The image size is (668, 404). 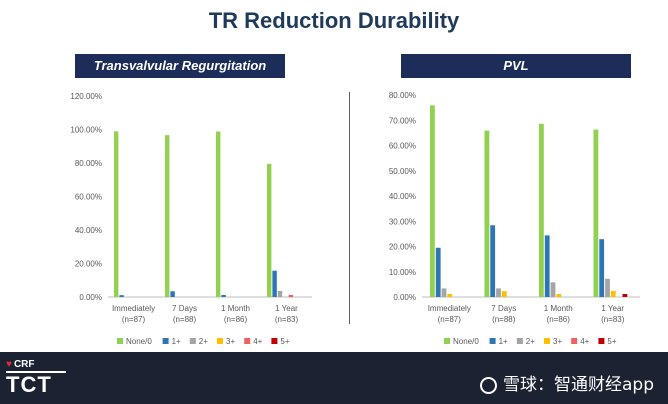 What do you see at coordinates (29, 384) in the screenshot?
I see `tct-logo: TCT` at bounding box center [29, 384].